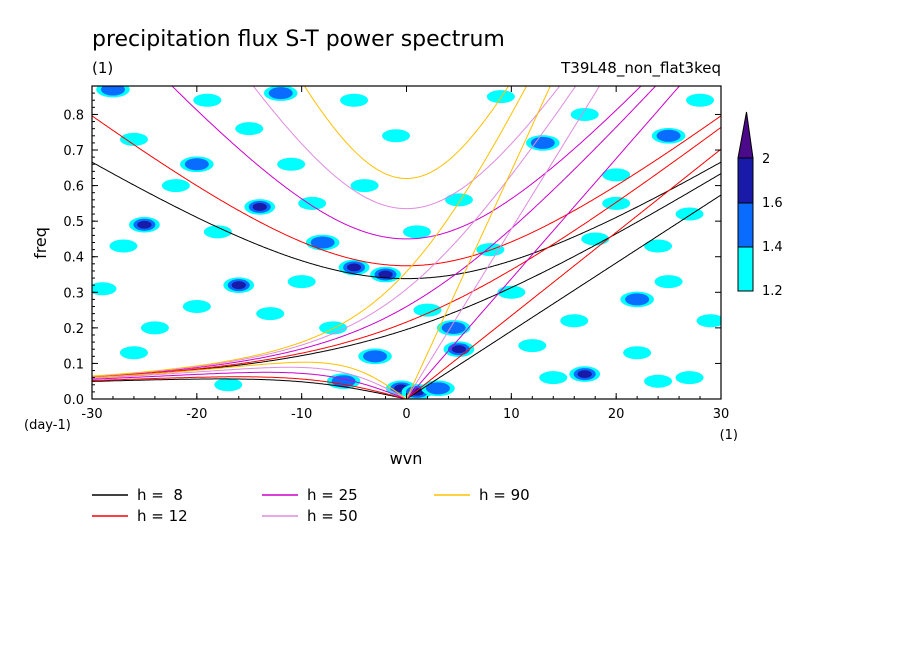 The height and width of the screenshot is (654, 904). I want to click on x-tick-label: 0, so click(406, 414).